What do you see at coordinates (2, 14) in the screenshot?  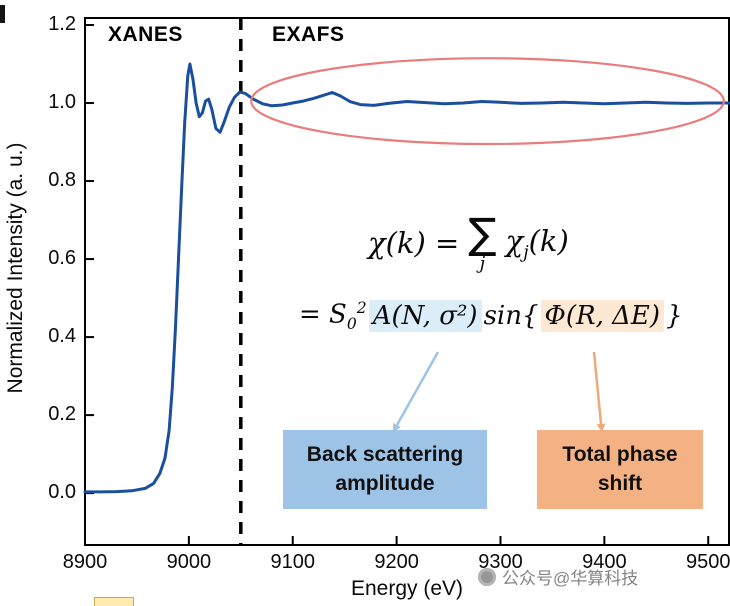 I see `cropped-edge-artifact-top-left` at bounding box center [2, 14].